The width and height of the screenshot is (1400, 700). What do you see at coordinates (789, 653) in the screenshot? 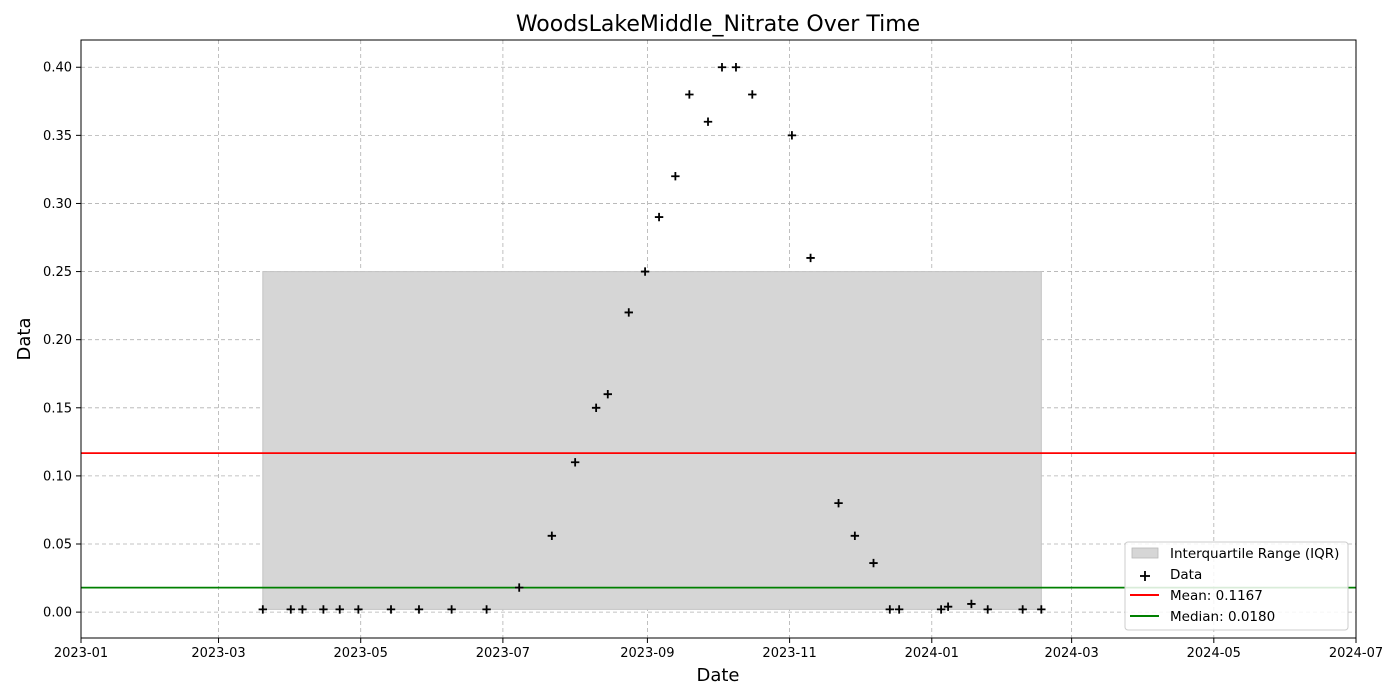
I see `x-tick-label: 2023-11` at bounding box center [789, 653].